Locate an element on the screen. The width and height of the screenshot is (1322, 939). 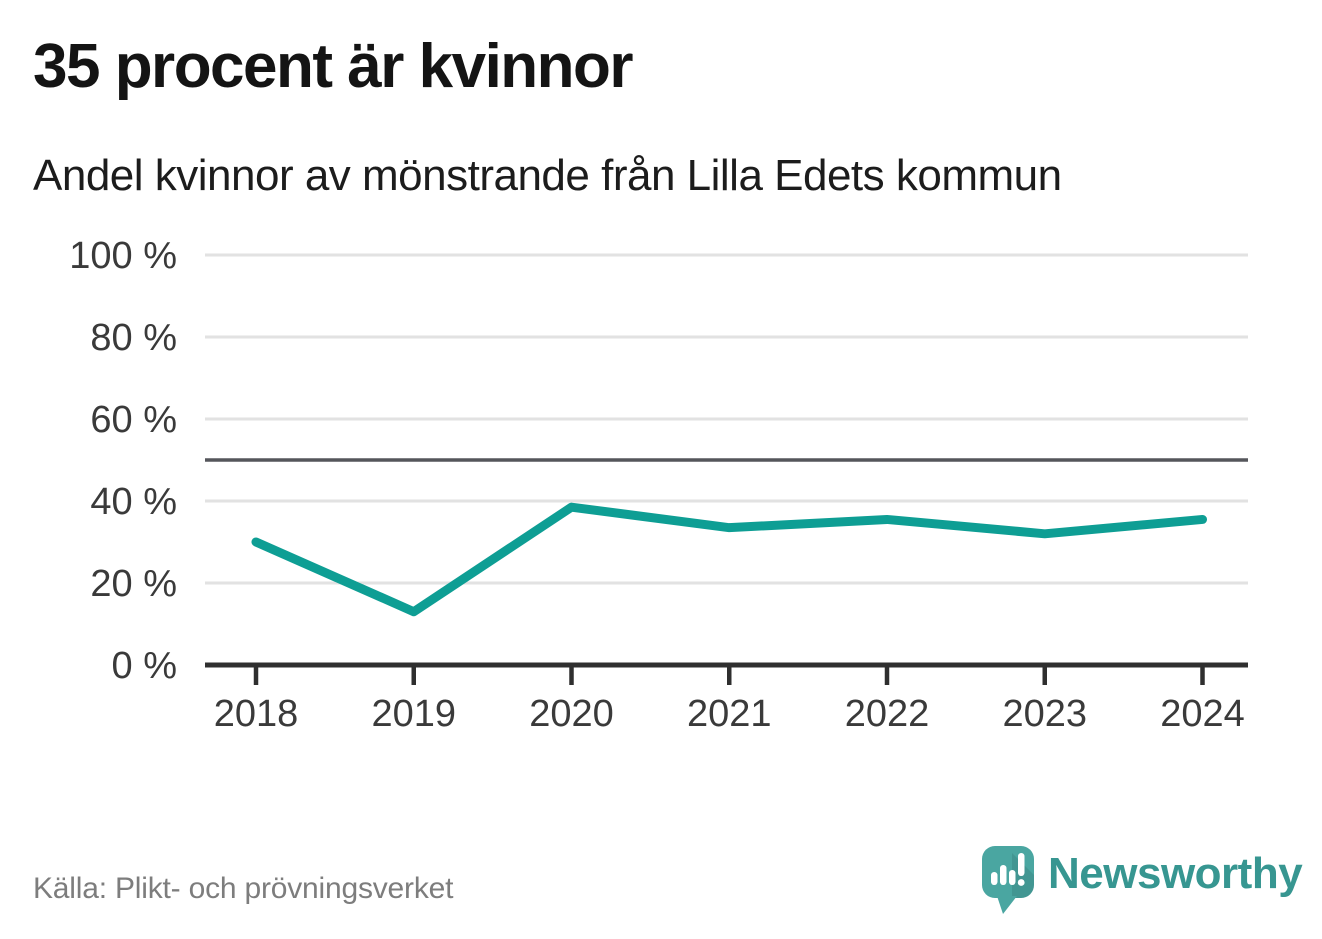
y-tick-label: 20 % is located at coordinates (133, 584).